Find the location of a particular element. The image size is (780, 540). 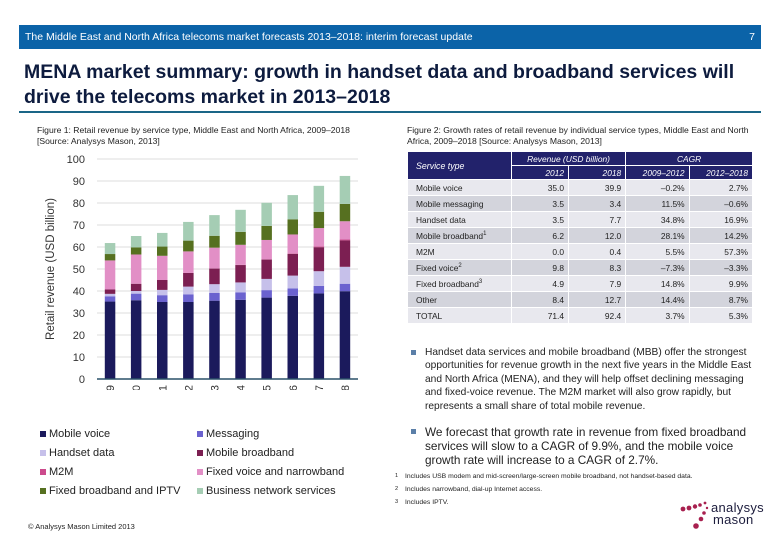

col-header-cagr-2012-2018: 2012–2018 is located at coordinates (721, 172).